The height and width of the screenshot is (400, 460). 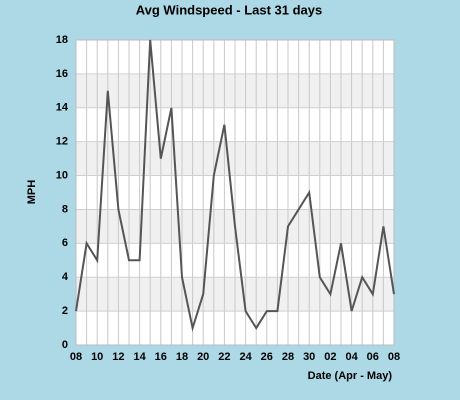 I want to click on y-tick-label: 10, so click(x=62, y=175).